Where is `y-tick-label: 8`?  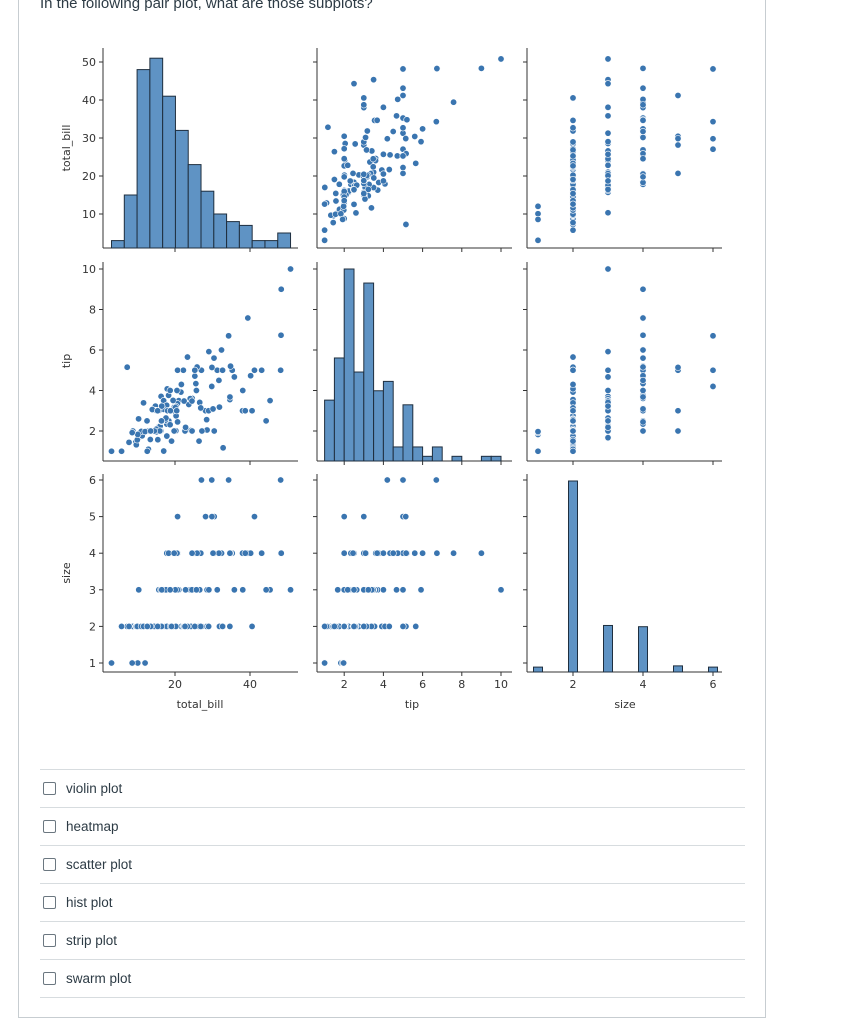
y-tick-label: 8 is located at coordinates (92, 310).